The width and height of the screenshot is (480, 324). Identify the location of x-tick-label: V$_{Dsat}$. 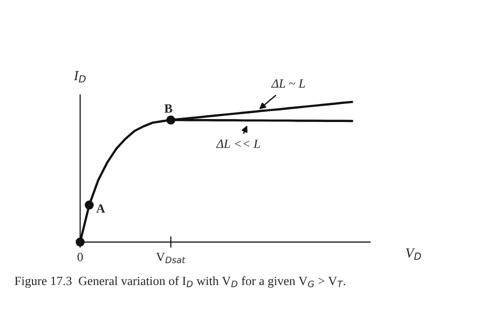
(171, 258).